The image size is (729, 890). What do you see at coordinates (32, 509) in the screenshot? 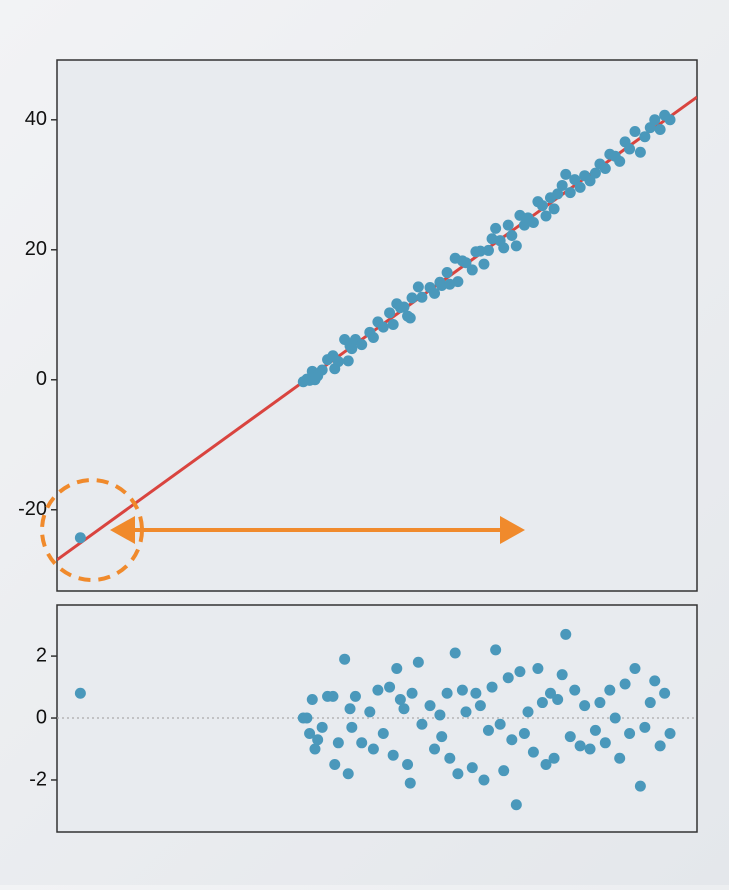
I see `y-tick-label: -20` at bounding box center [32, 509].